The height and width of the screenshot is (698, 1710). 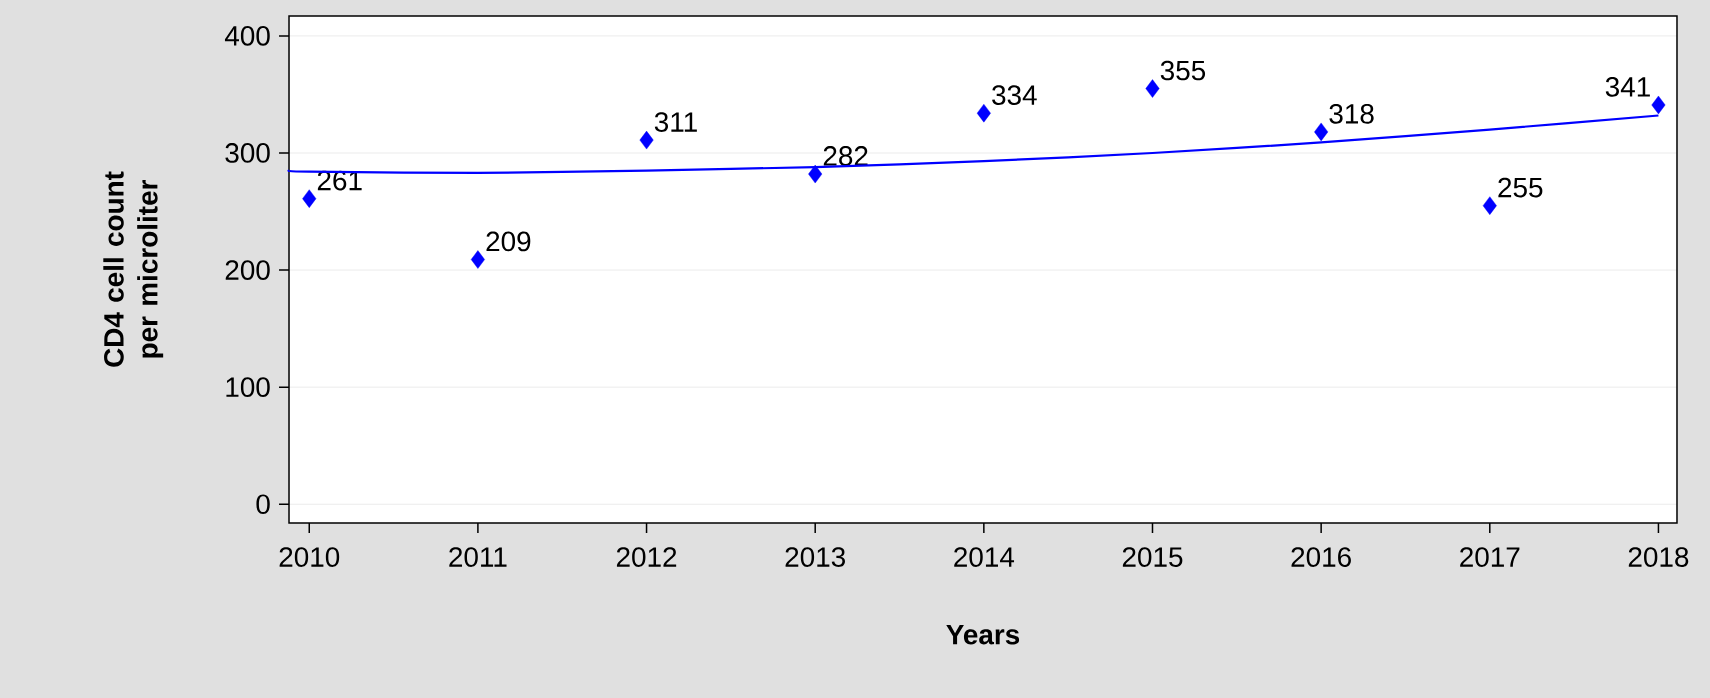 What do you see at coordinates (1520, 187) in the screenshot?
I see `data-label: 255` at bounding box center [1520, 187].